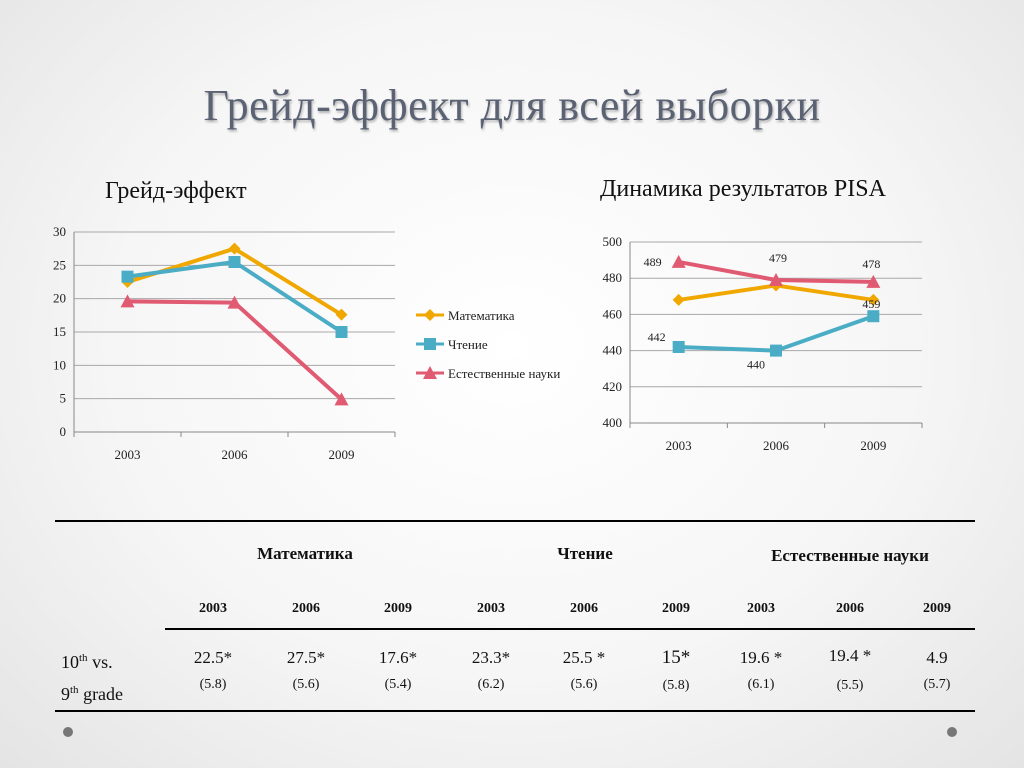 Image resolution: width=1024 pixels, height=768 pixels. I want to click on legend-label: Чтение, so click(468, 344).